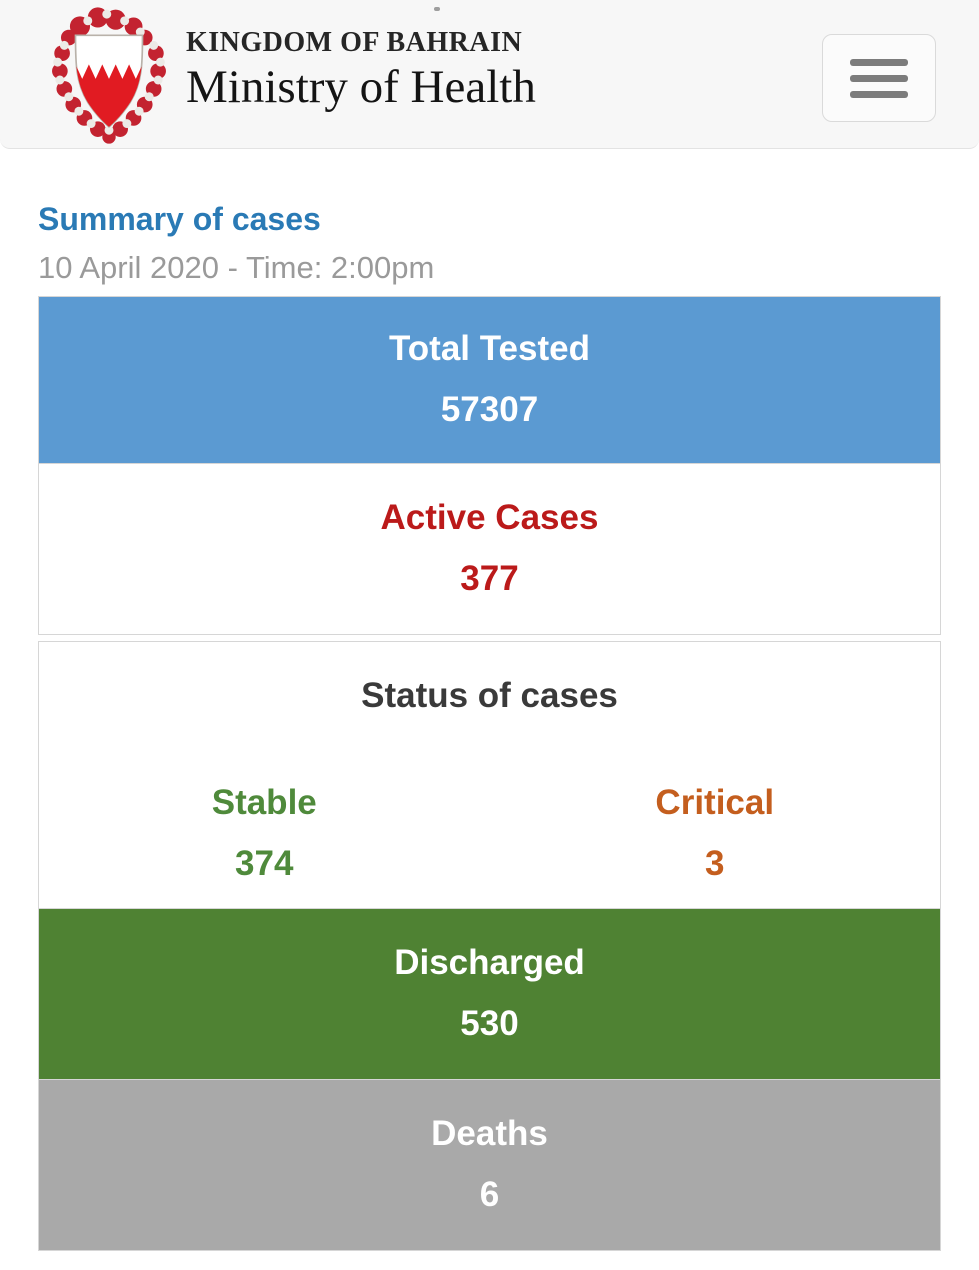 The image size is (979, 1270). Describe the element at coordinates (264, 863) in the screenshot. I see `stable-value: 374` at that location.